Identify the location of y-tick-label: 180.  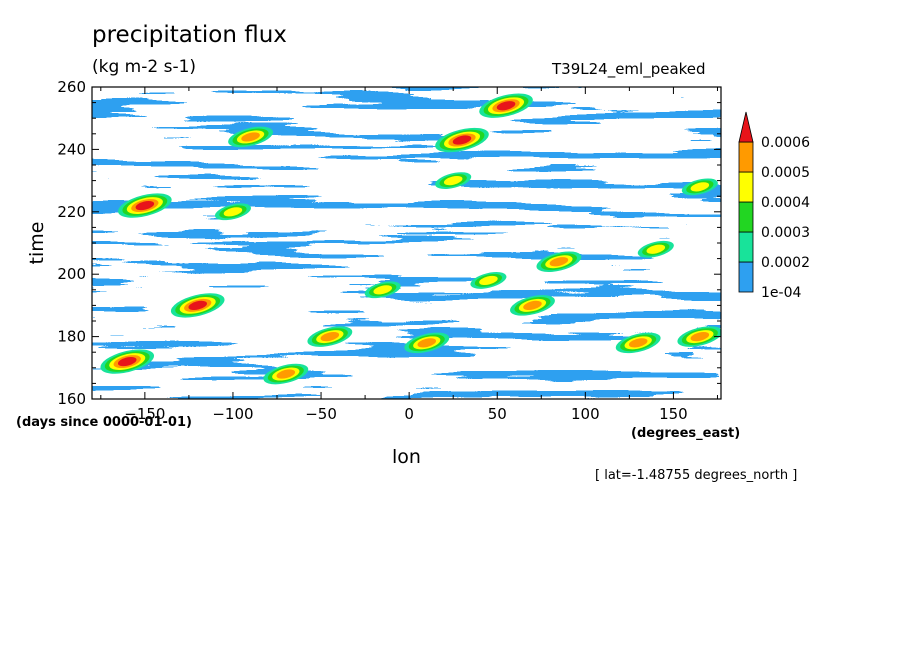
(71, 337).